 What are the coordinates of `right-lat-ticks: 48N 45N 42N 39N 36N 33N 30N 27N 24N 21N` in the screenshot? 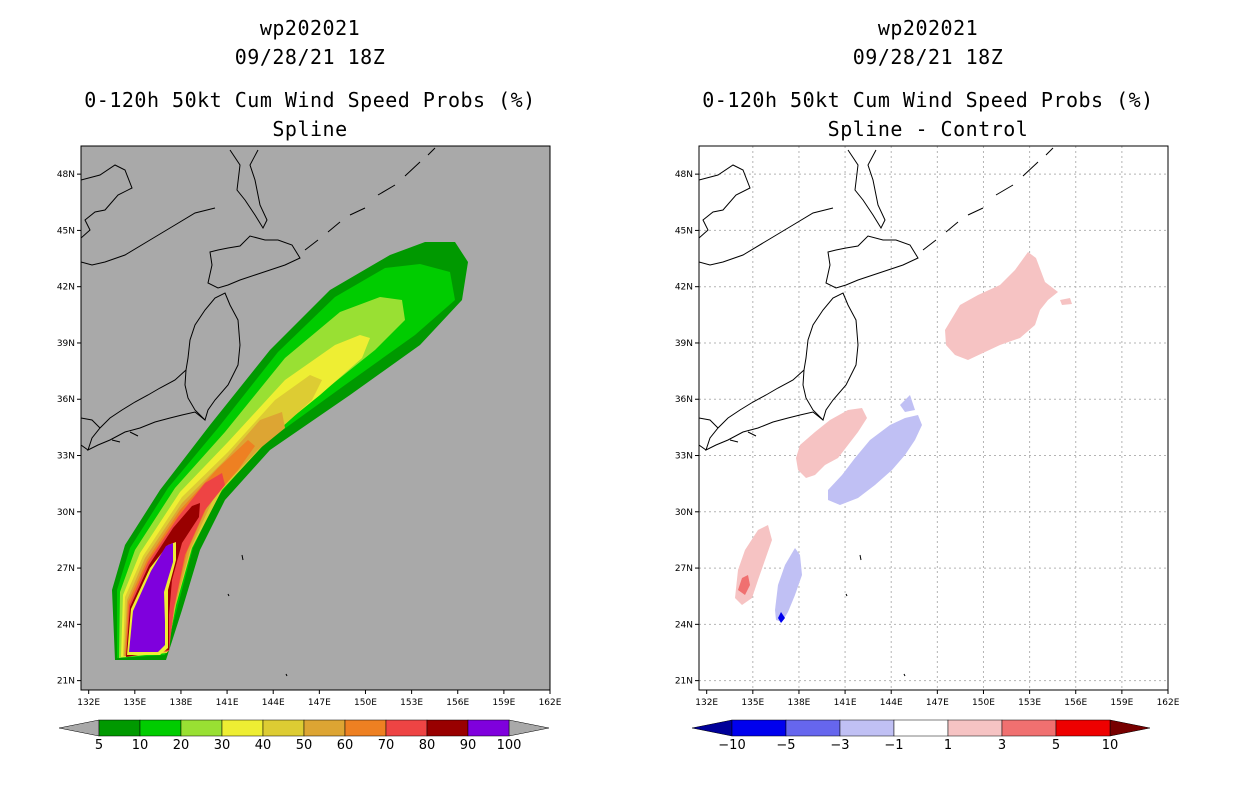 It's located at (687, 428).